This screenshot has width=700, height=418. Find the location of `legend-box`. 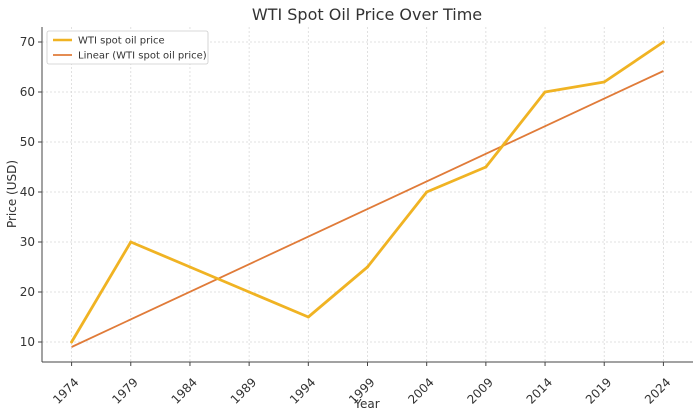

legend-box is located at coordinates (127, 47).